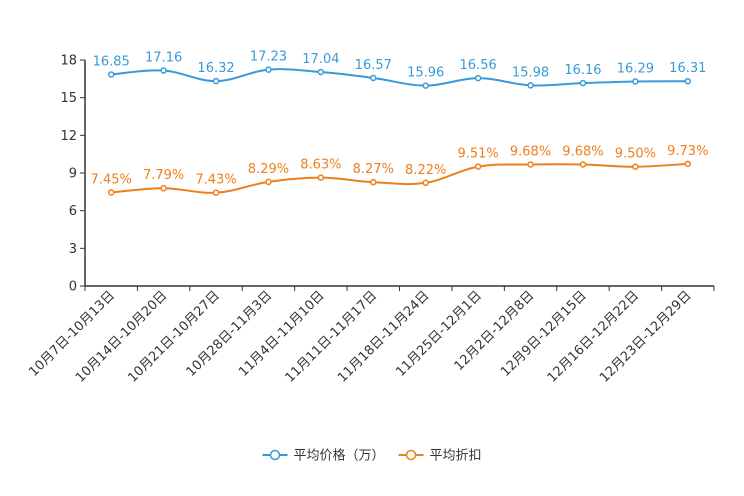  Describe the element at coordinates (456, 456) in the screenshot. I see `legend-label: 平均折扣` at that location.